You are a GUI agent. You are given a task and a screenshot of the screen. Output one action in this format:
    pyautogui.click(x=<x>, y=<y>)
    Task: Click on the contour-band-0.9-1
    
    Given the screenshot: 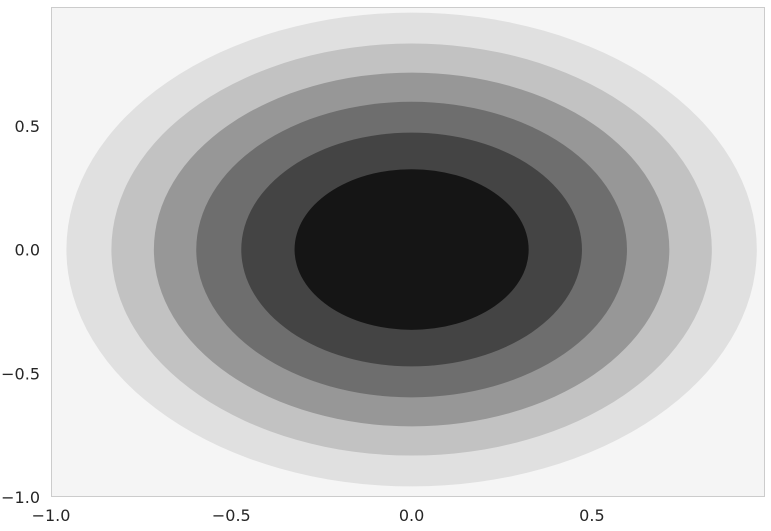 What is the action you would take?
    pyautogui.click(x=411, y=249)
    